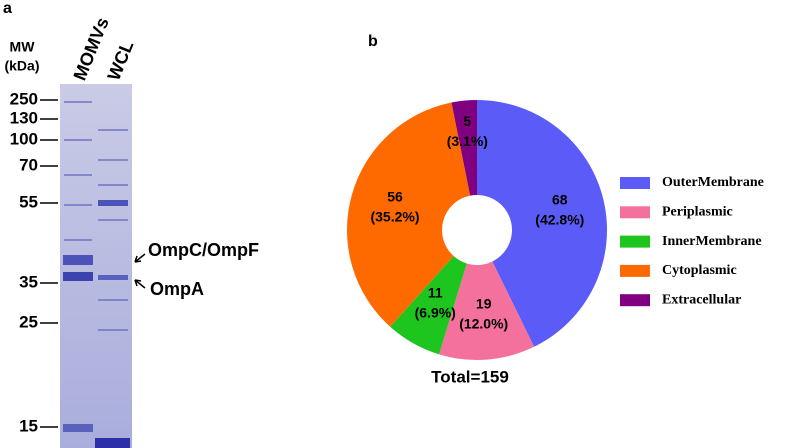 This screenshot has width=797, height=448. Describe the element at coordinates (713, 182) in the screenshot. I see `legend-label: OuterMembrane` at that location.